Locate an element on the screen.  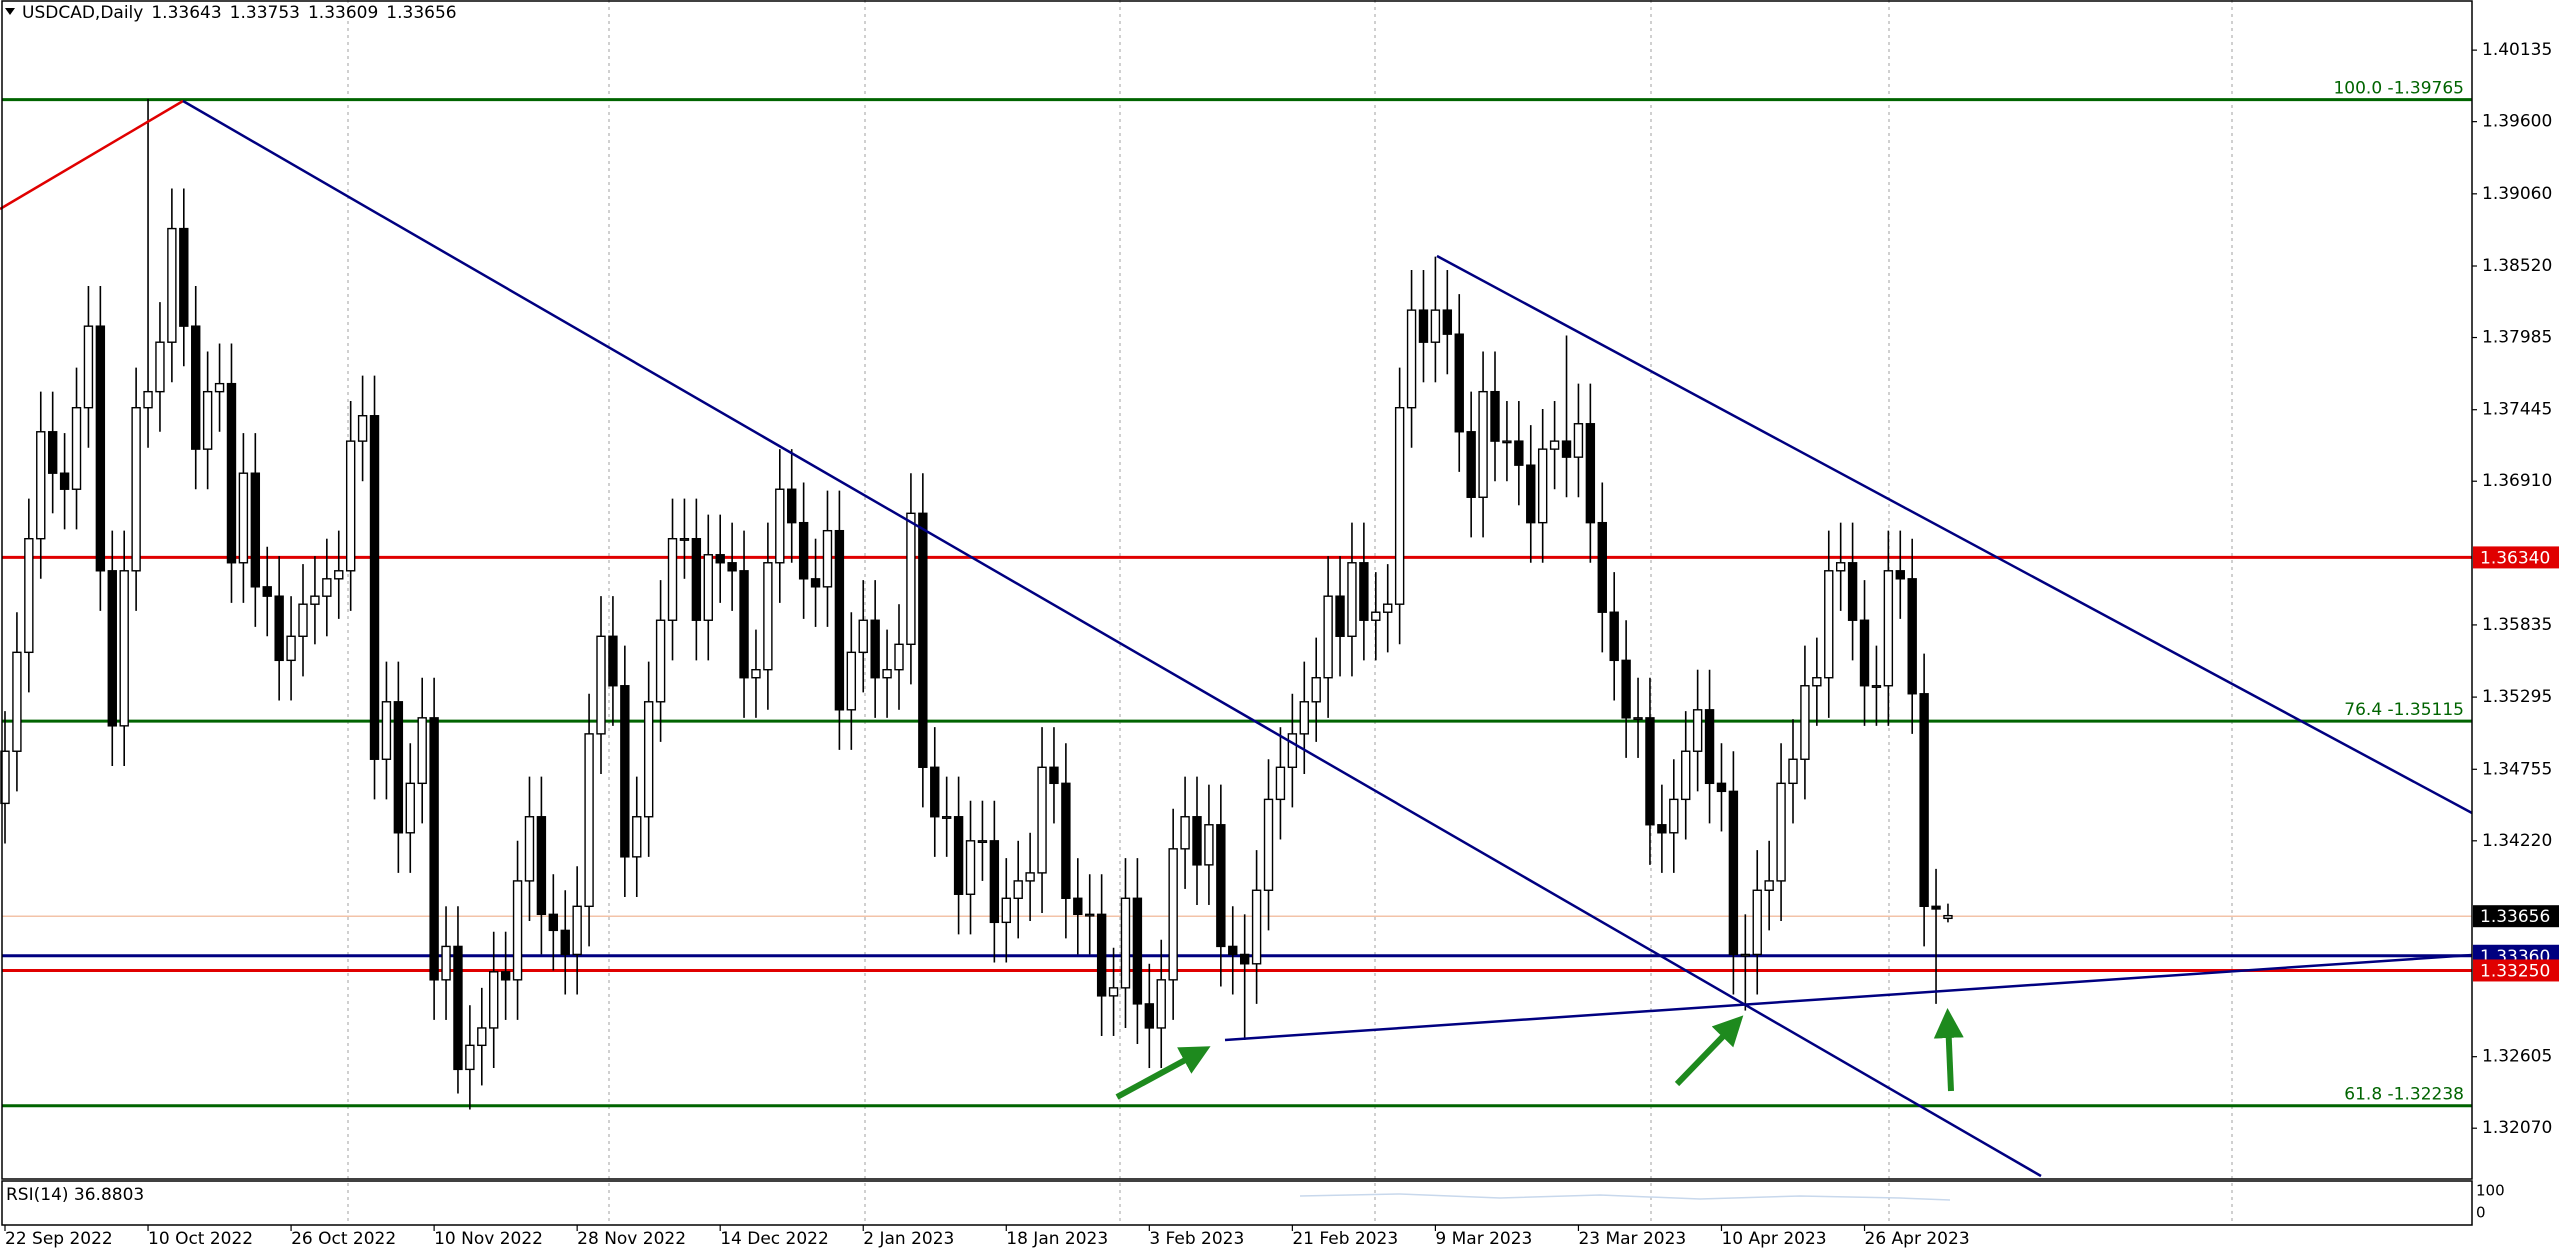
trend-line is located at coordinates (1848, 997).